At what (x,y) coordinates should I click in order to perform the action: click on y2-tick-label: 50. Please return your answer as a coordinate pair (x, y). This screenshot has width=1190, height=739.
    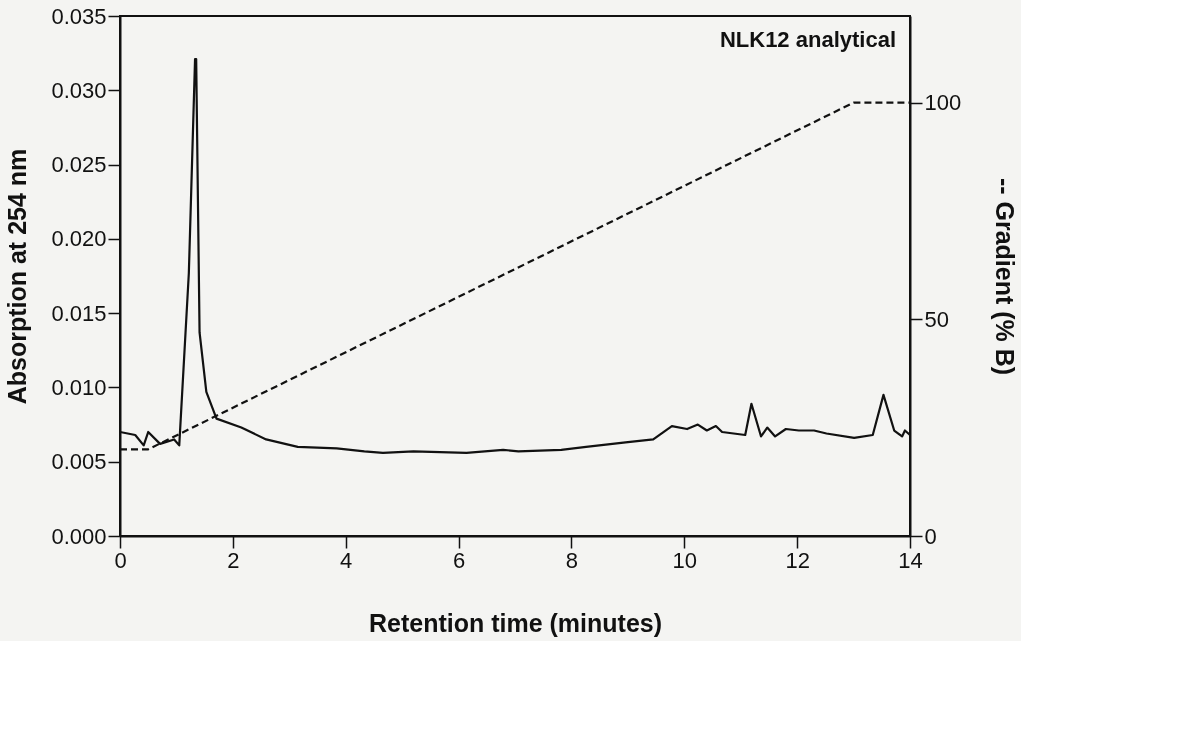
    Looking at the image, I should click on (936, 319).